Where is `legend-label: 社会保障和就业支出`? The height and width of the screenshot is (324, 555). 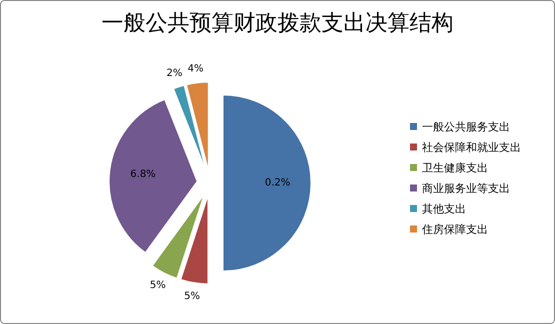 legend-label: 社会保障和就业支出 is located at coordinates (471, 147).